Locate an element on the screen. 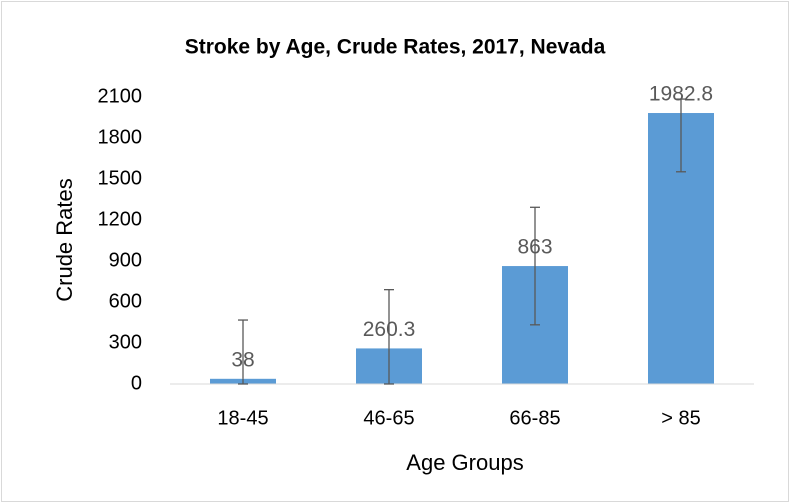 The width and height of the screenshot is (790, 503). x-tick-label: 46-65 is located at coordinates (388, 418).